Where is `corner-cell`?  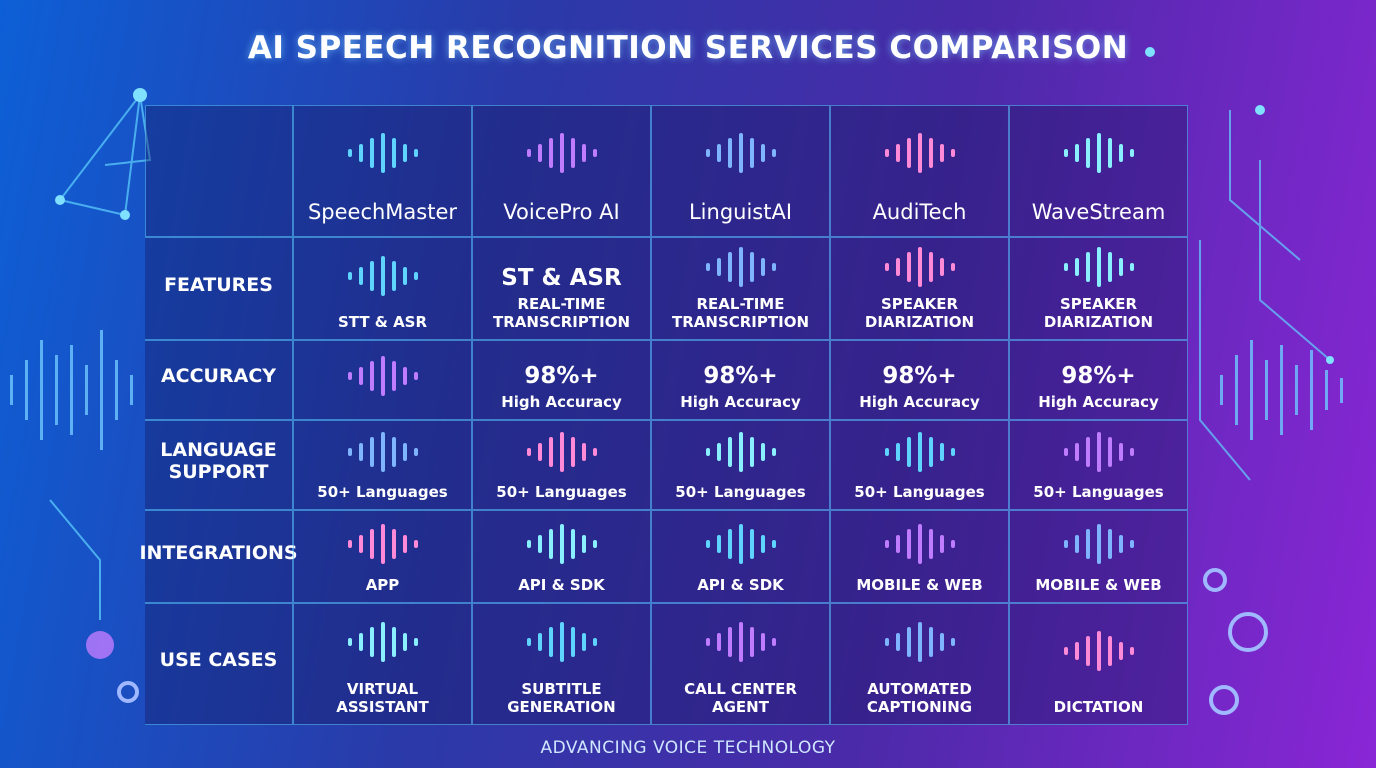 corner-cell is located at coordinates (219, 171).